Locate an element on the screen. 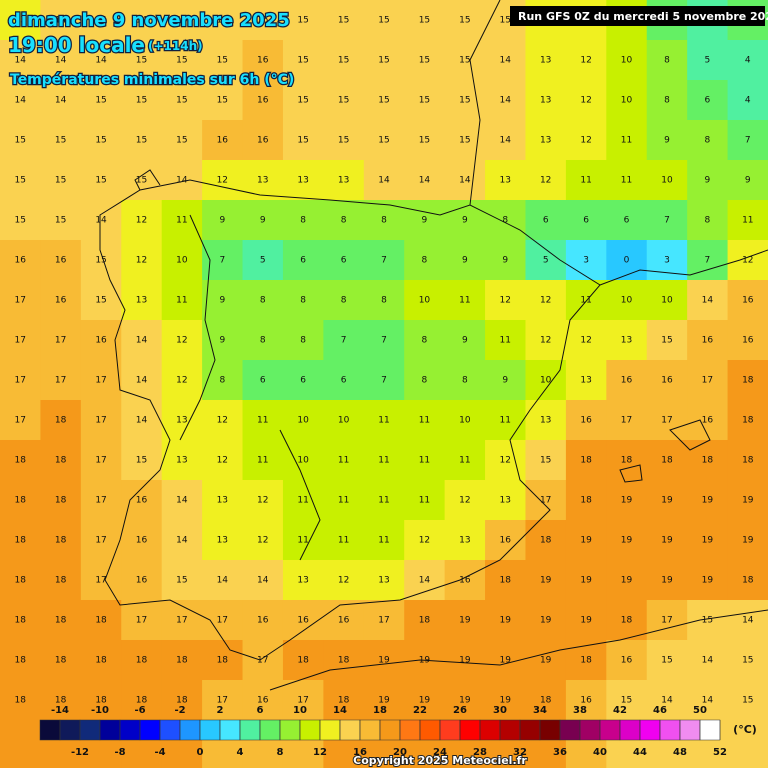 This screenshot has height=768, width=768. legend-label: -2 is located at coordinates (179, 710).